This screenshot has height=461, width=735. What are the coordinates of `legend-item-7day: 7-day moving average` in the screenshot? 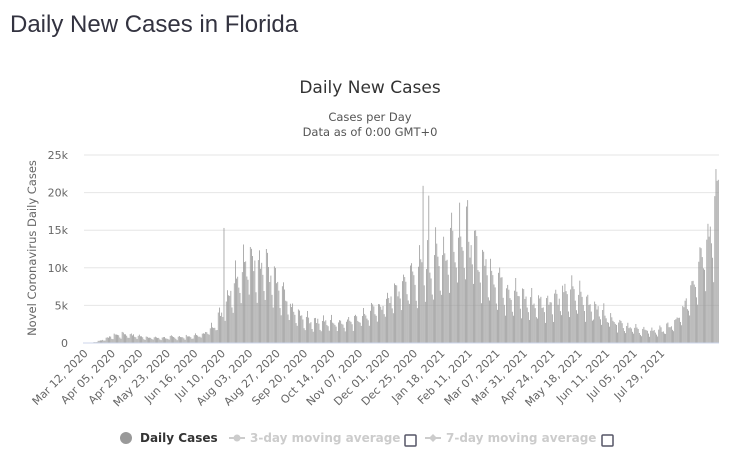 It's located at (510, 438).